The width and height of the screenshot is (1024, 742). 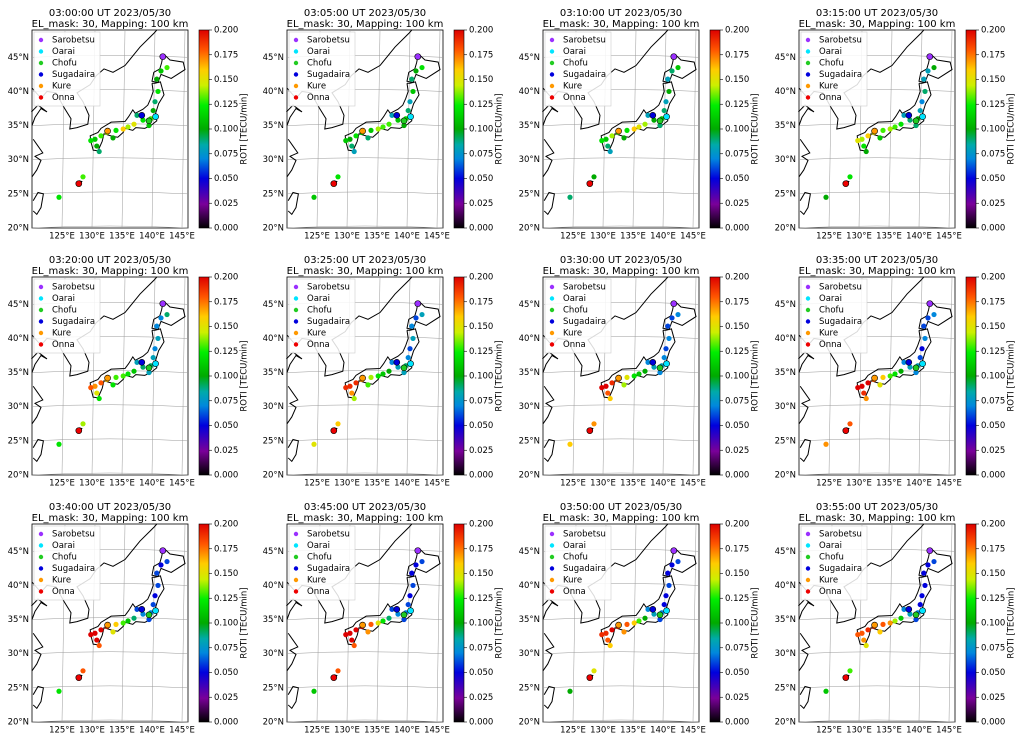 What do you see at coordinates (737, 327) in the screenshot?
I see `colorbar-tick-label: 0.150` at bounding box center [737, 327].